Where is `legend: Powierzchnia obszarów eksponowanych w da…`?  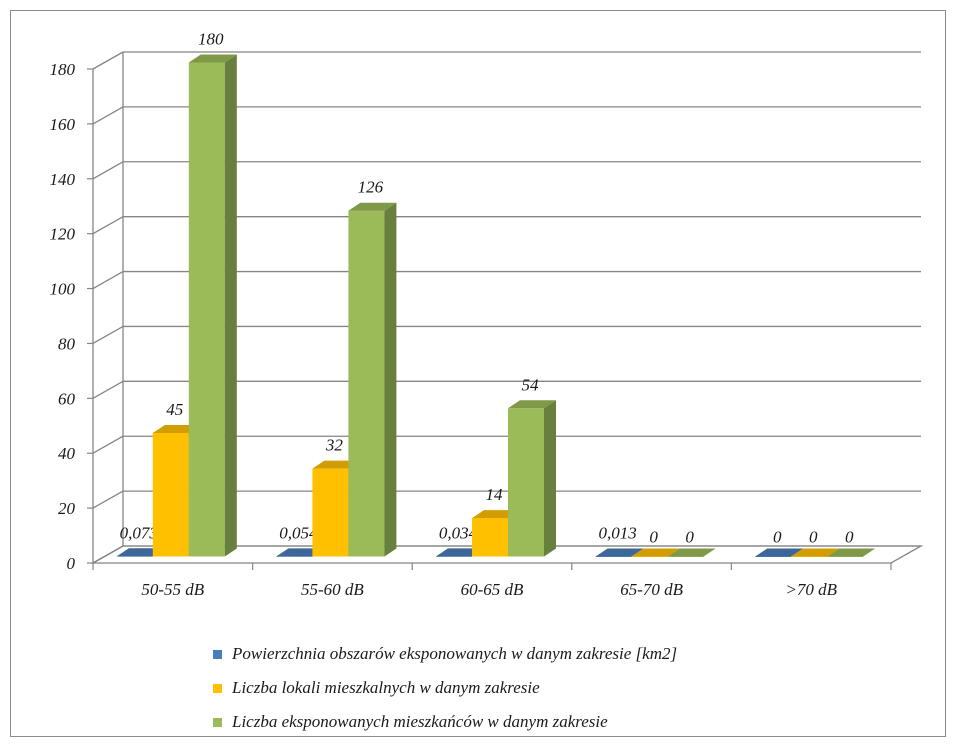 legend: Powierzchnia obszarów eksponowanych w da… is located at coordinates (445, 688).